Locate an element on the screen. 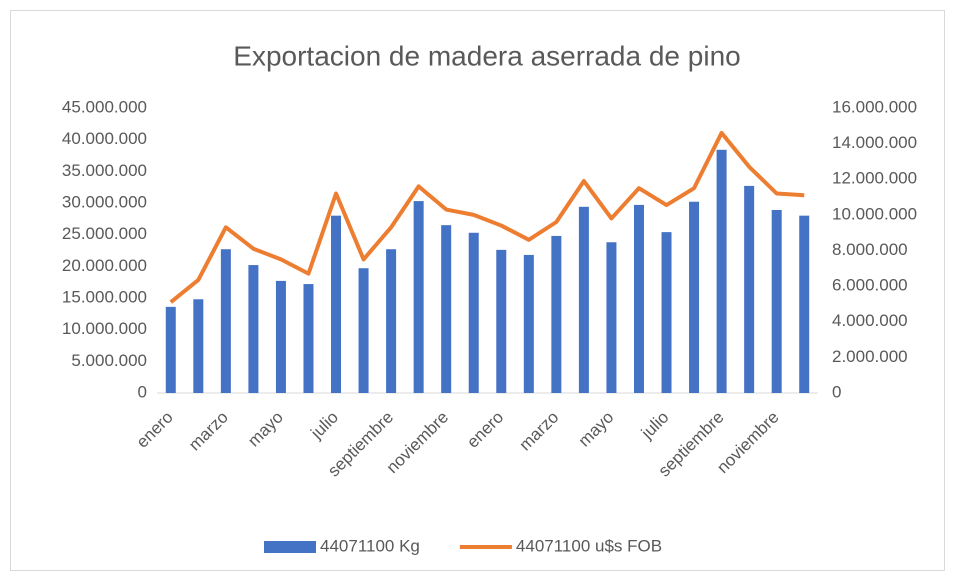 The image size is (955, 581). y-tick-label: 10.000.000 is located at coordinates (104, 328).